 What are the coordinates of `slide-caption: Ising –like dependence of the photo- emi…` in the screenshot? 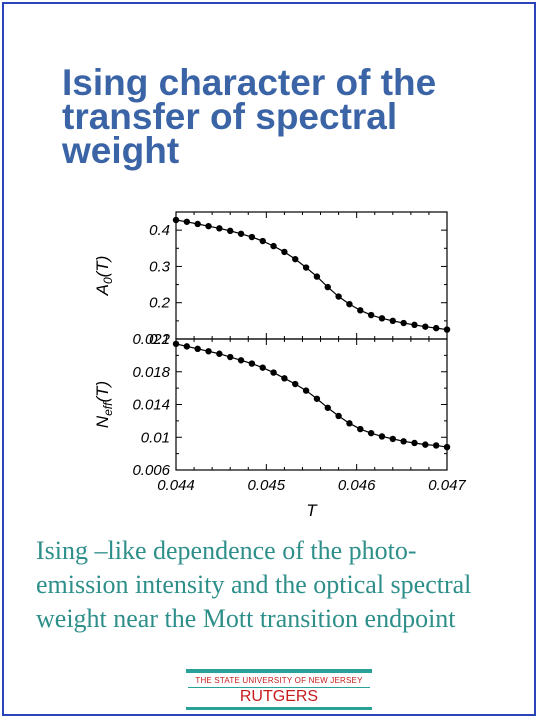 It's located at (276, 585).